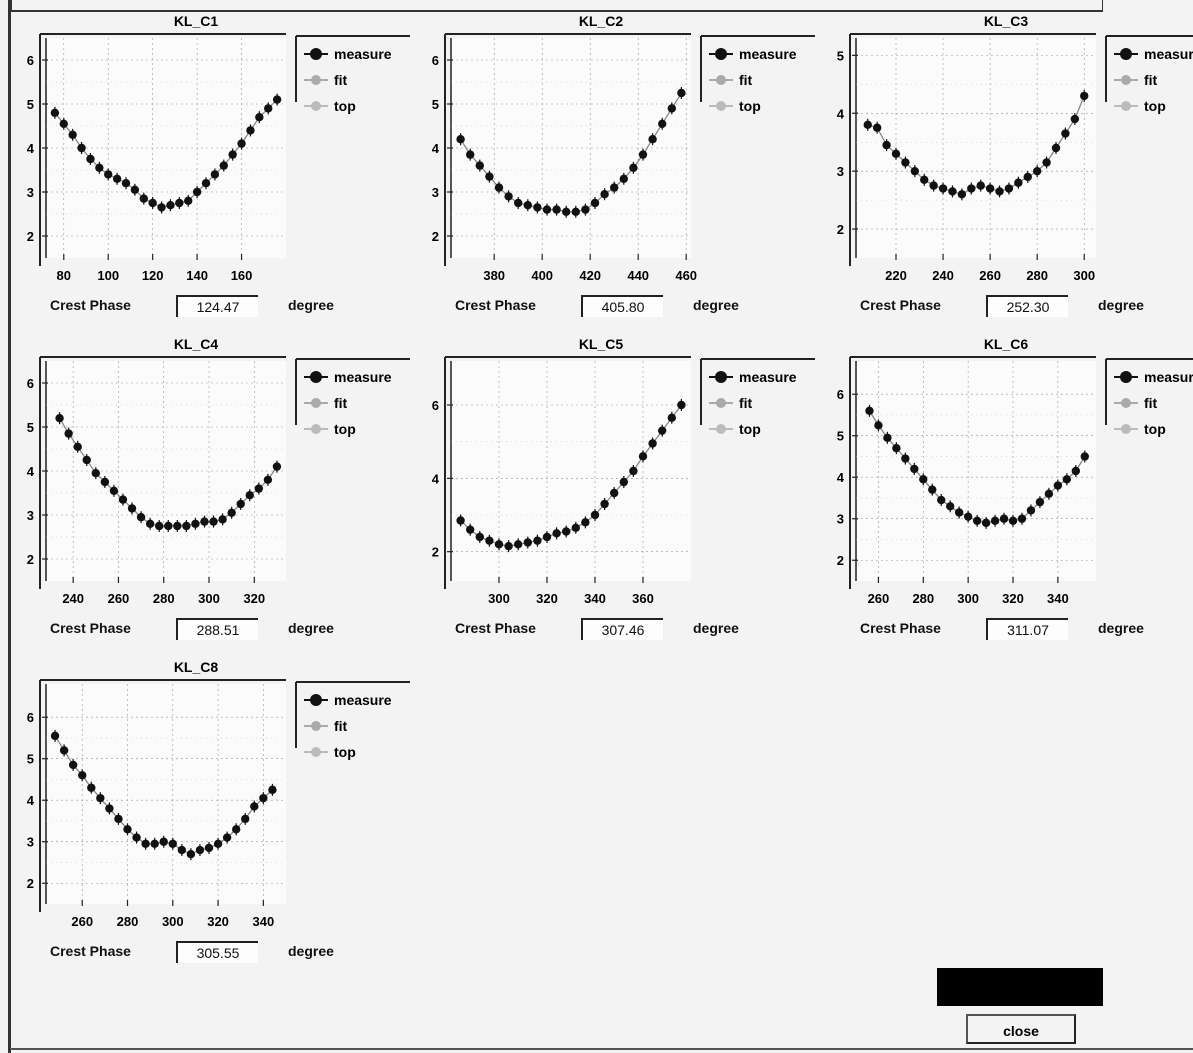 The image size is (1193, 1053). Describe the element at coordinates (1013, 598) in the screenshot. I see `x-tick-label: 320` at that location.